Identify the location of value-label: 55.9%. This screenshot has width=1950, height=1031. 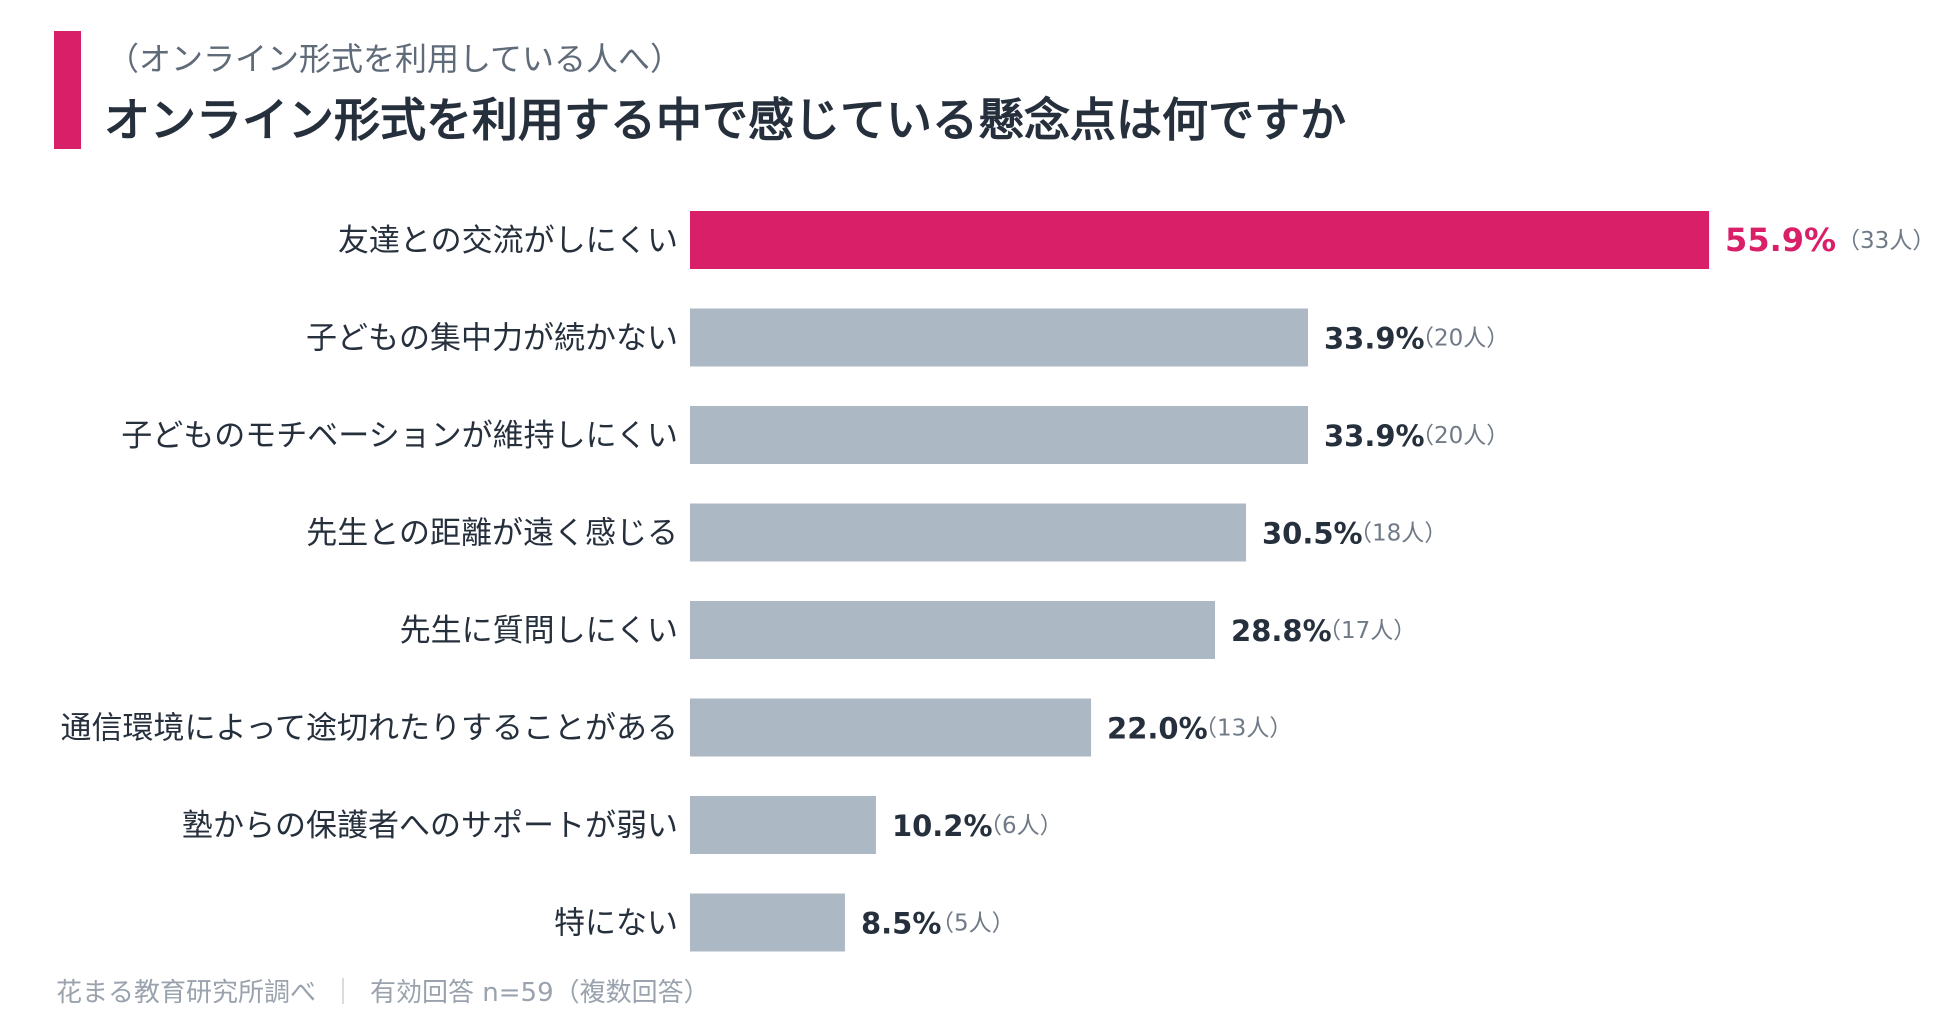
(1780, 240).